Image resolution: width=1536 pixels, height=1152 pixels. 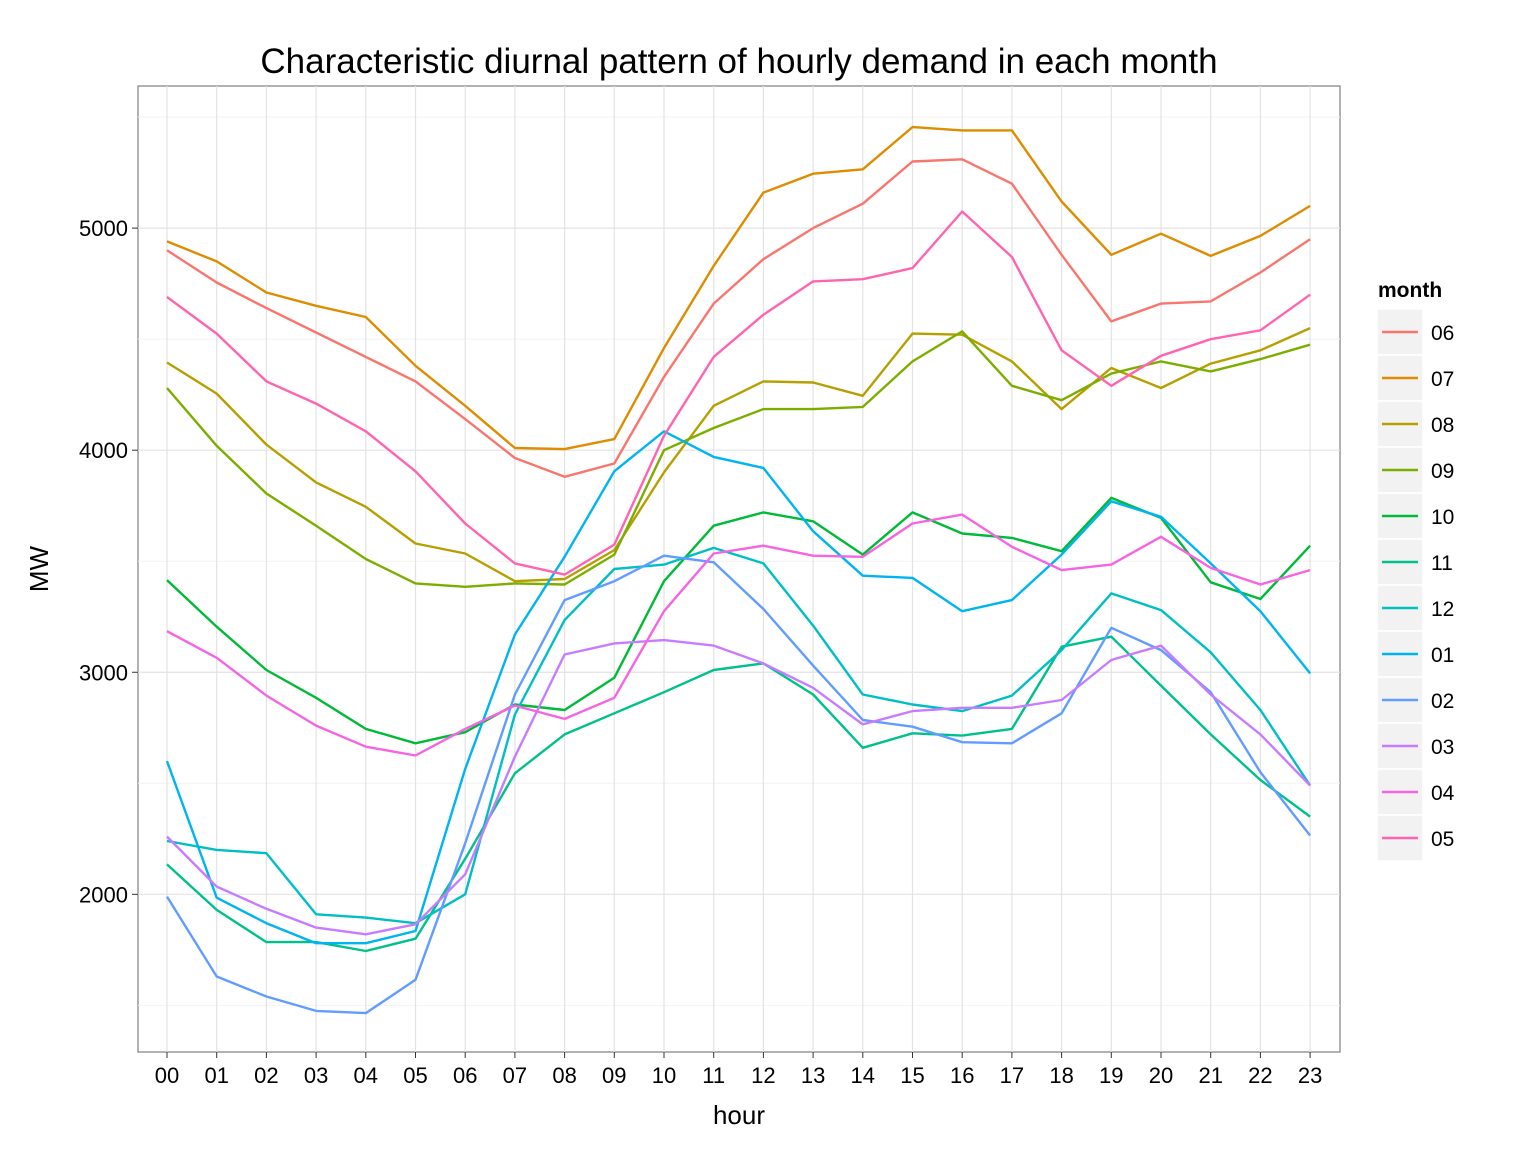 I want to click on legend-label: 04, so click(x=1443, y=793).